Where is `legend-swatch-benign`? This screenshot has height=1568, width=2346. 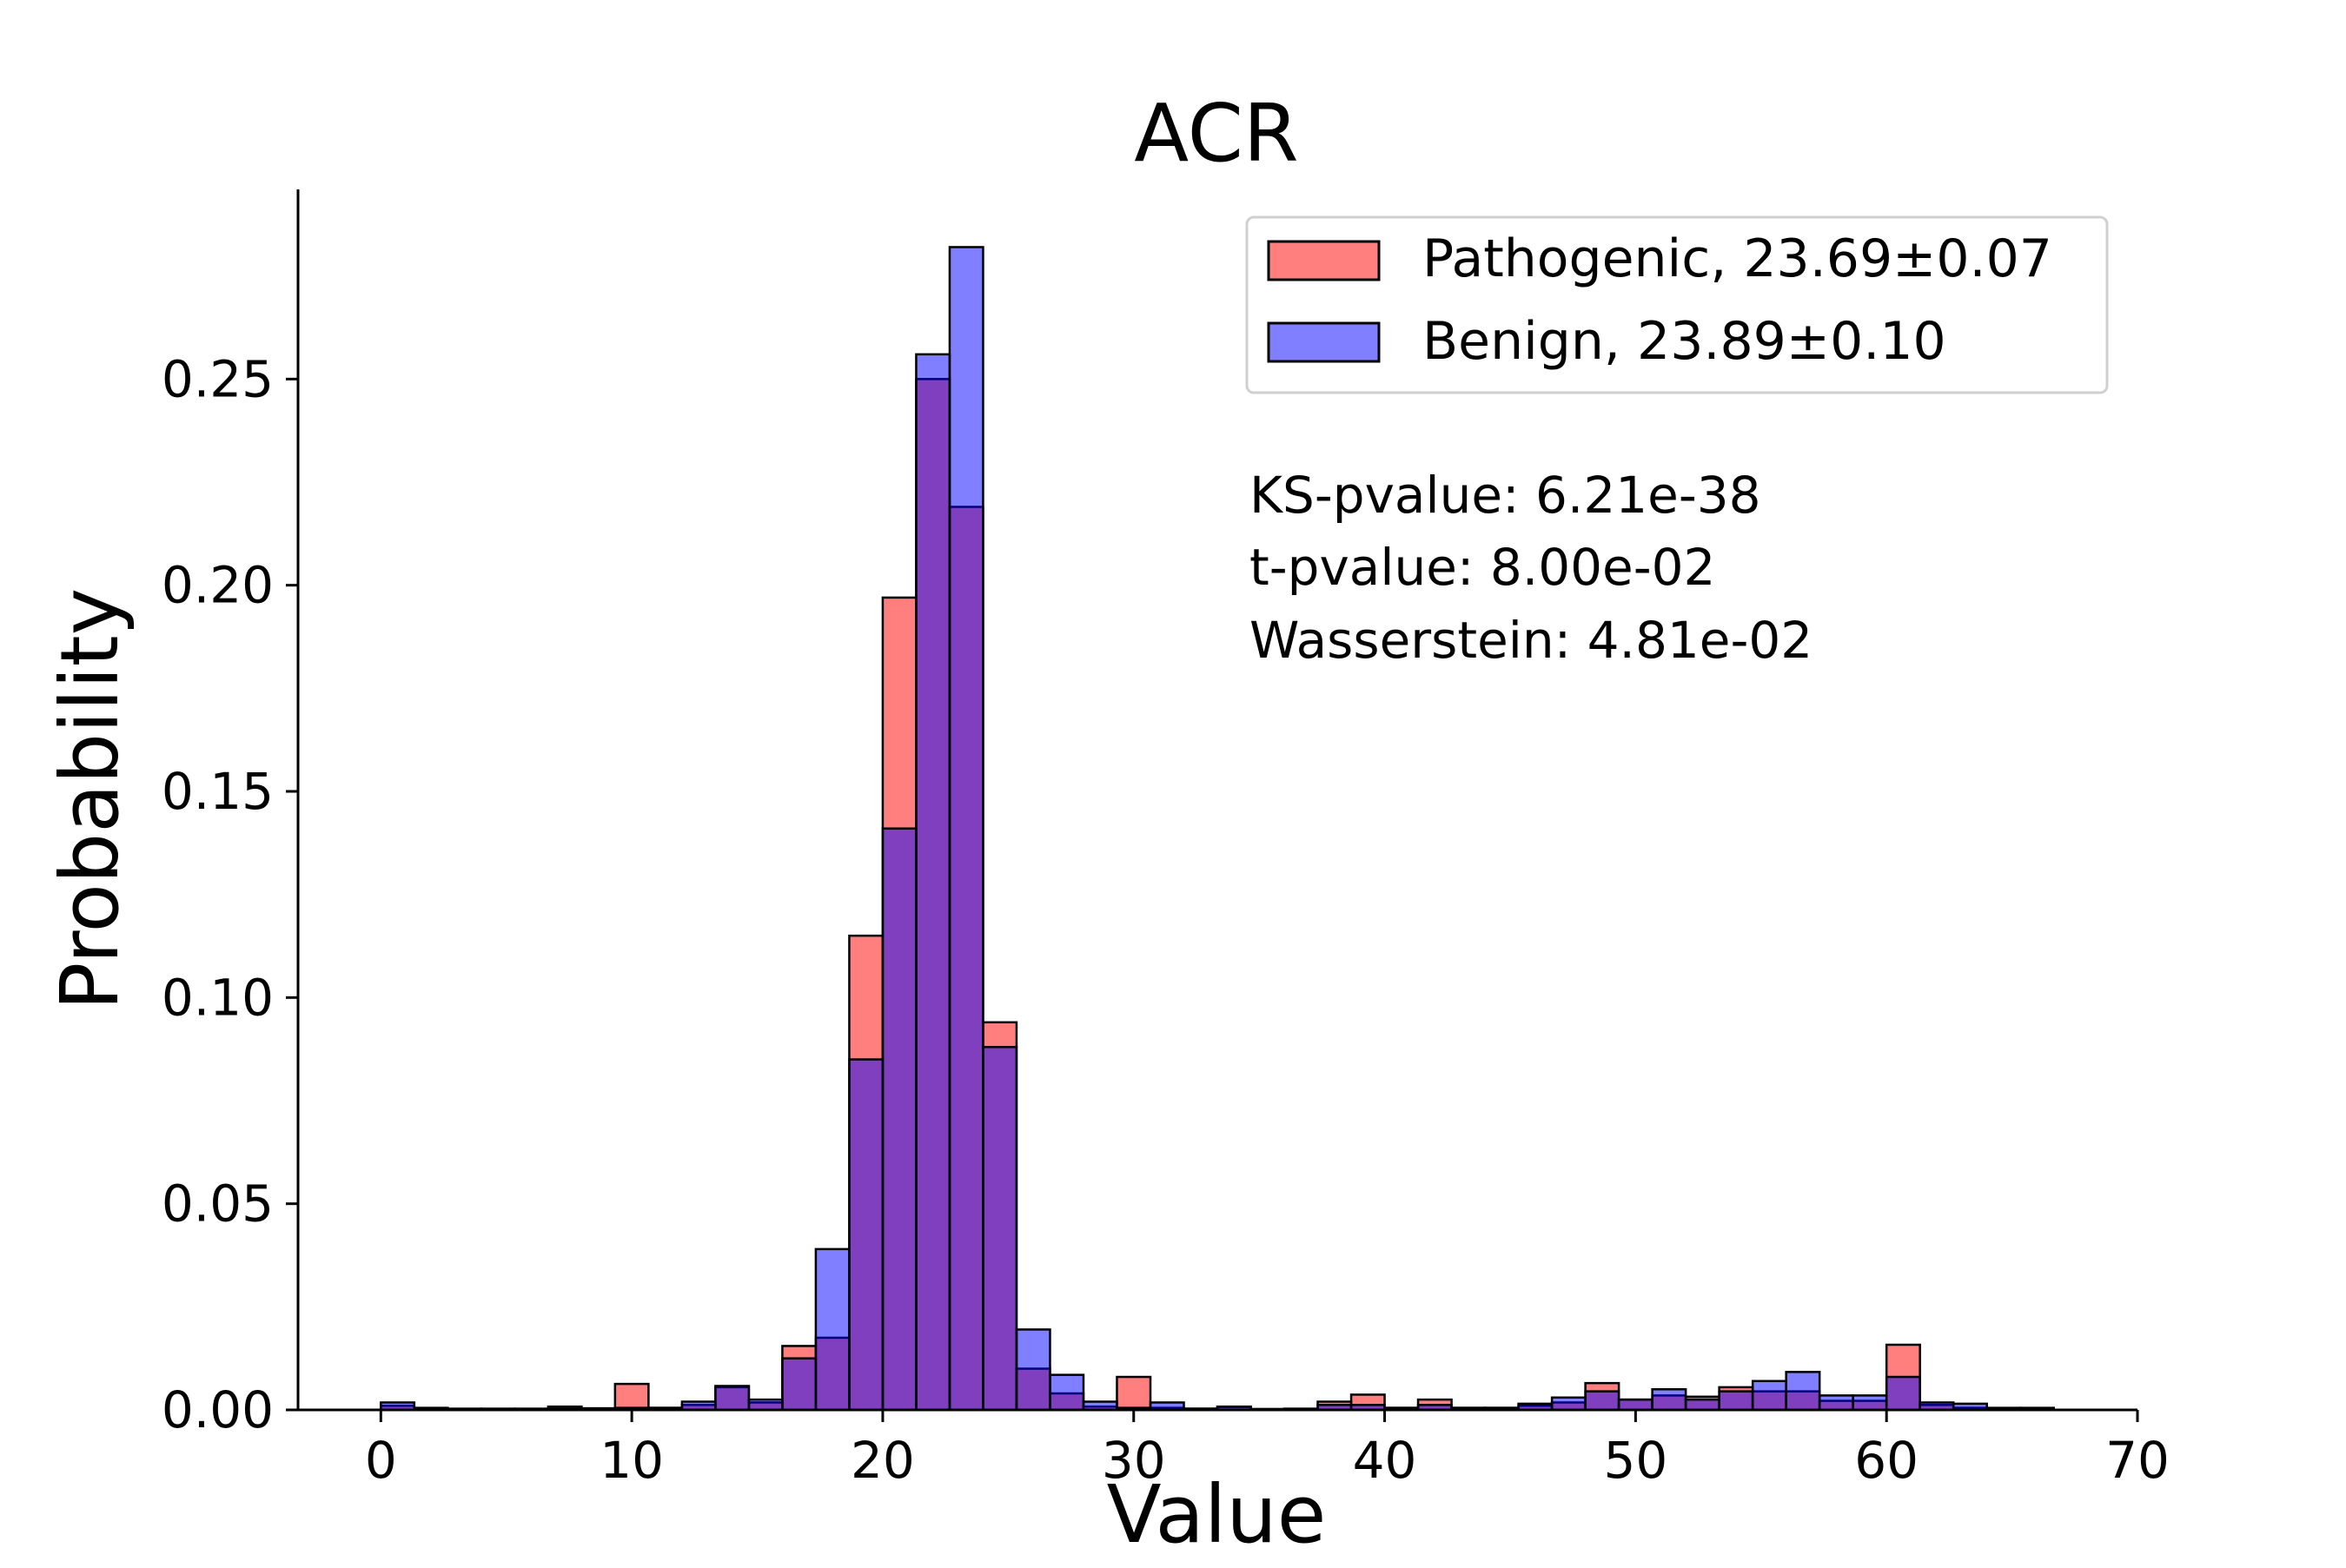 legend-swatch-benign is located at coordinates (1324, 342).